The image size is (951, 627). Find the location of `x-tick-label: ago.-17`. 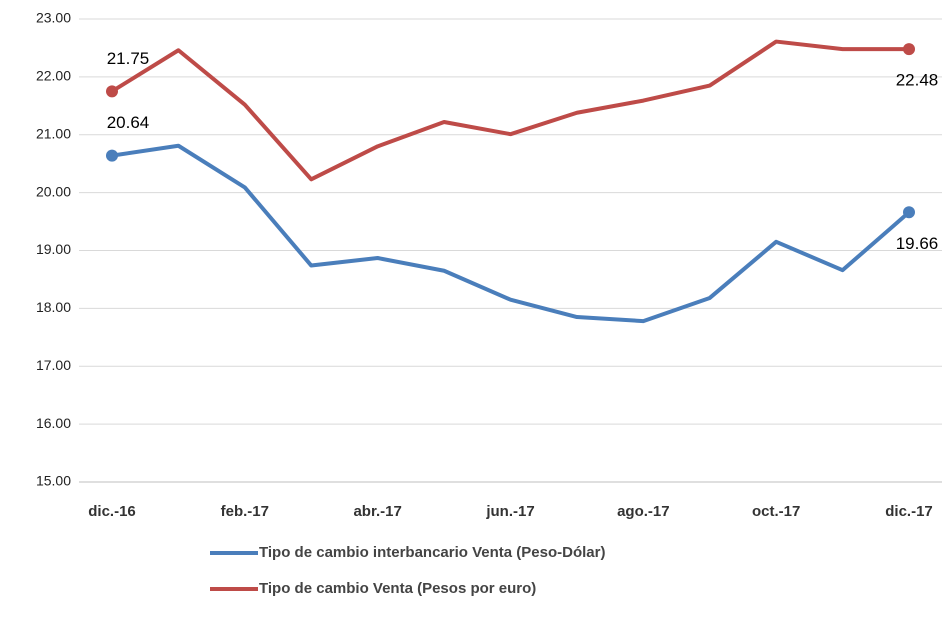

x-tick-label: ago.-17 is located at coordinates (643, 511).